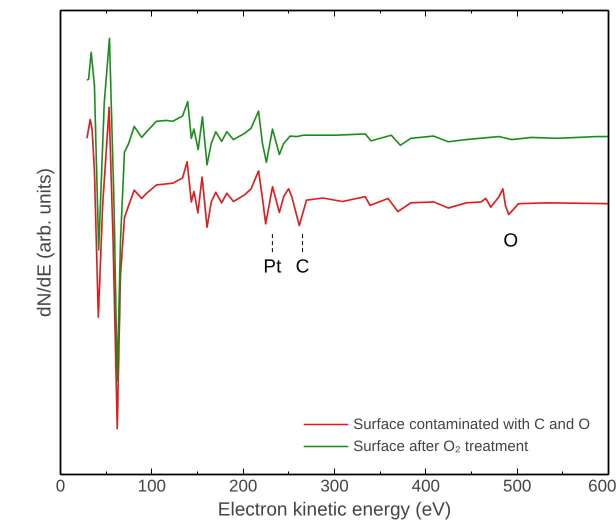 The width and height of the screenshot is (616, 523). Describe the element at coordinates (272, 267) in the screenshot. I see `annotation: Pt` at that location.